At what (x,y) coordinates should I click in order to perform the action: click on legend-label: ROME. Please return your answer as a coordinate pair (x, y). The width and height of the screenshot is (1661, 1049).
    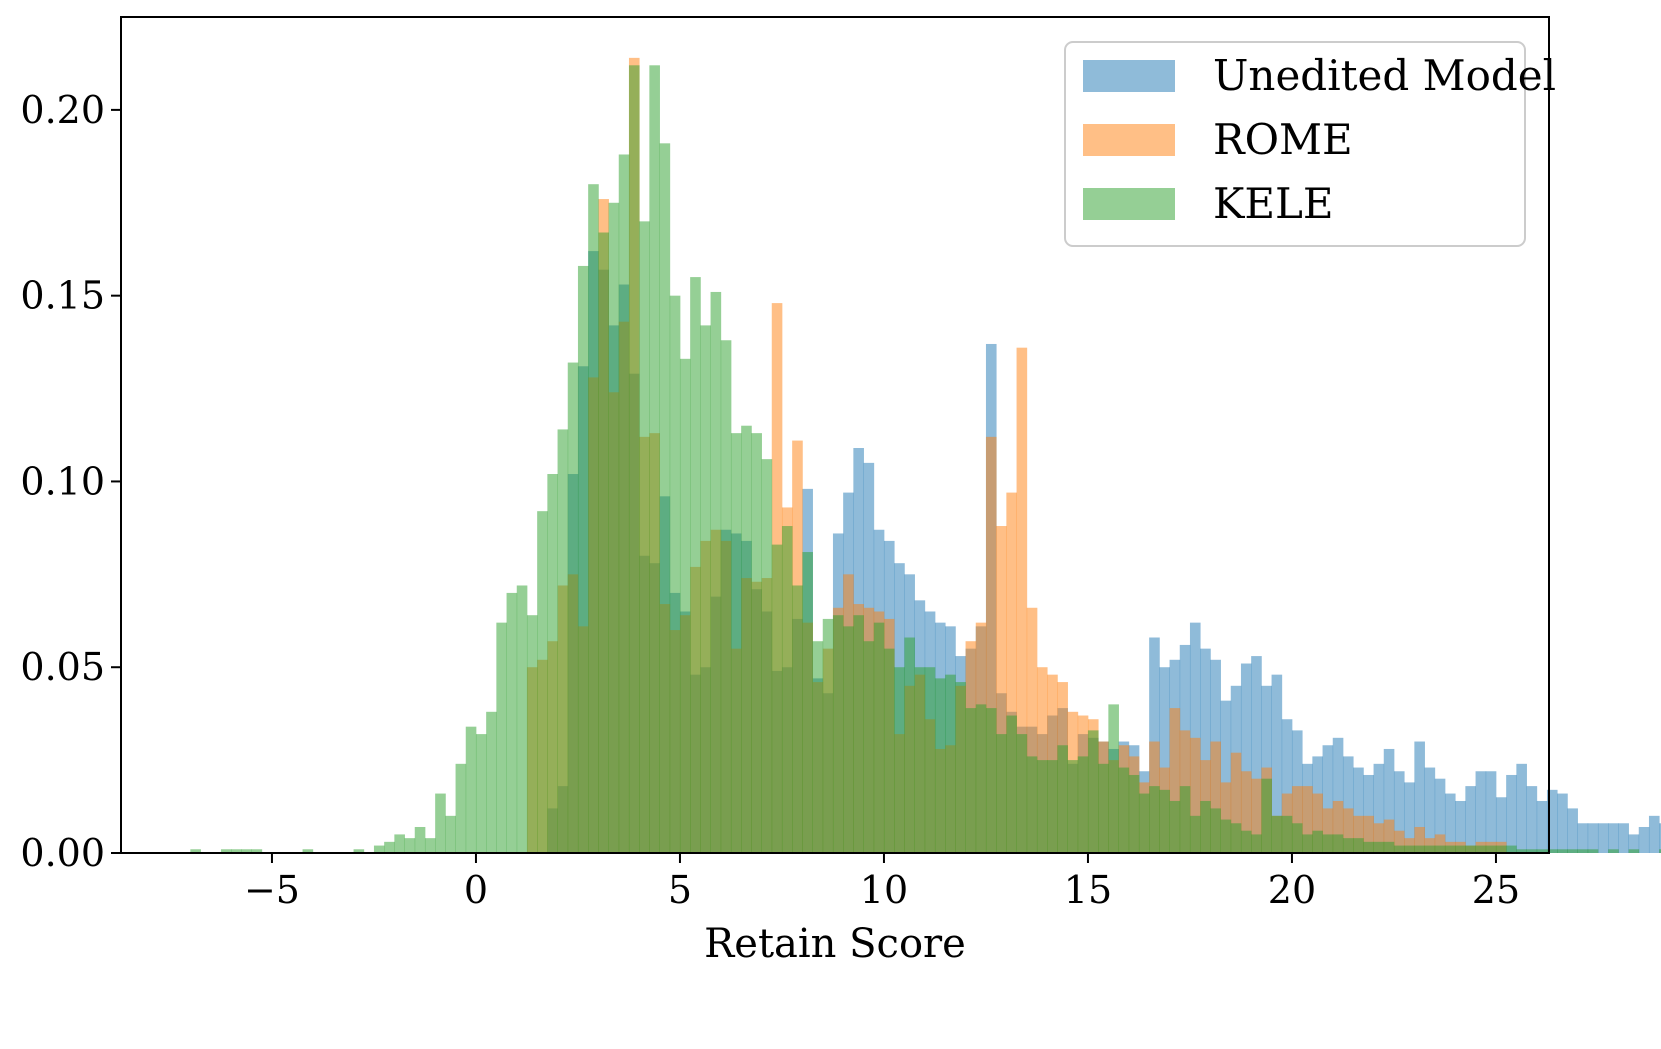
    Looking at the image, I should click on (1283, 139).